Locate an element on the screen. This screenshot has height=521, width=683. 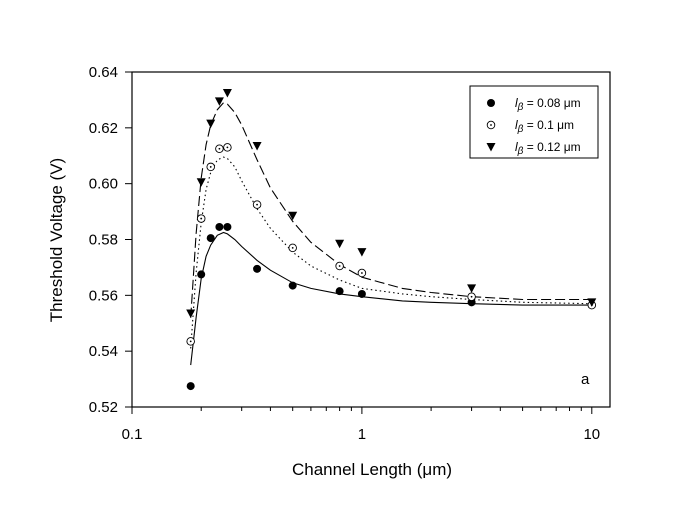
legend-label-series-3: lβ = 0.12 μm is located at coordinates (548, 148).